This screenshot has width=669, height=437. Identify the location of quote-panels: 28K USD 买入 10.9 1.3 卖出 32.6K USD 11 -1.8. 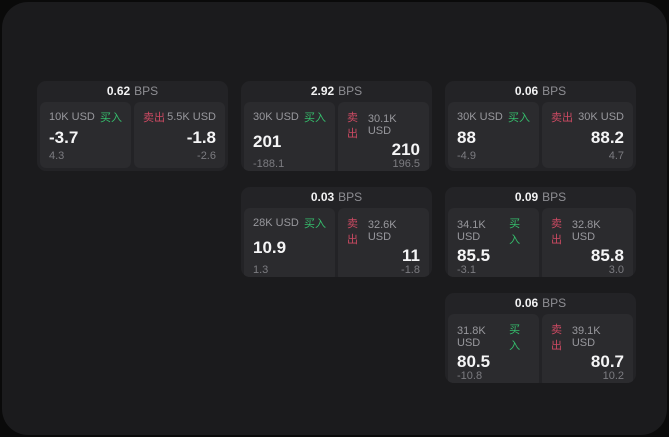
(336, 242).